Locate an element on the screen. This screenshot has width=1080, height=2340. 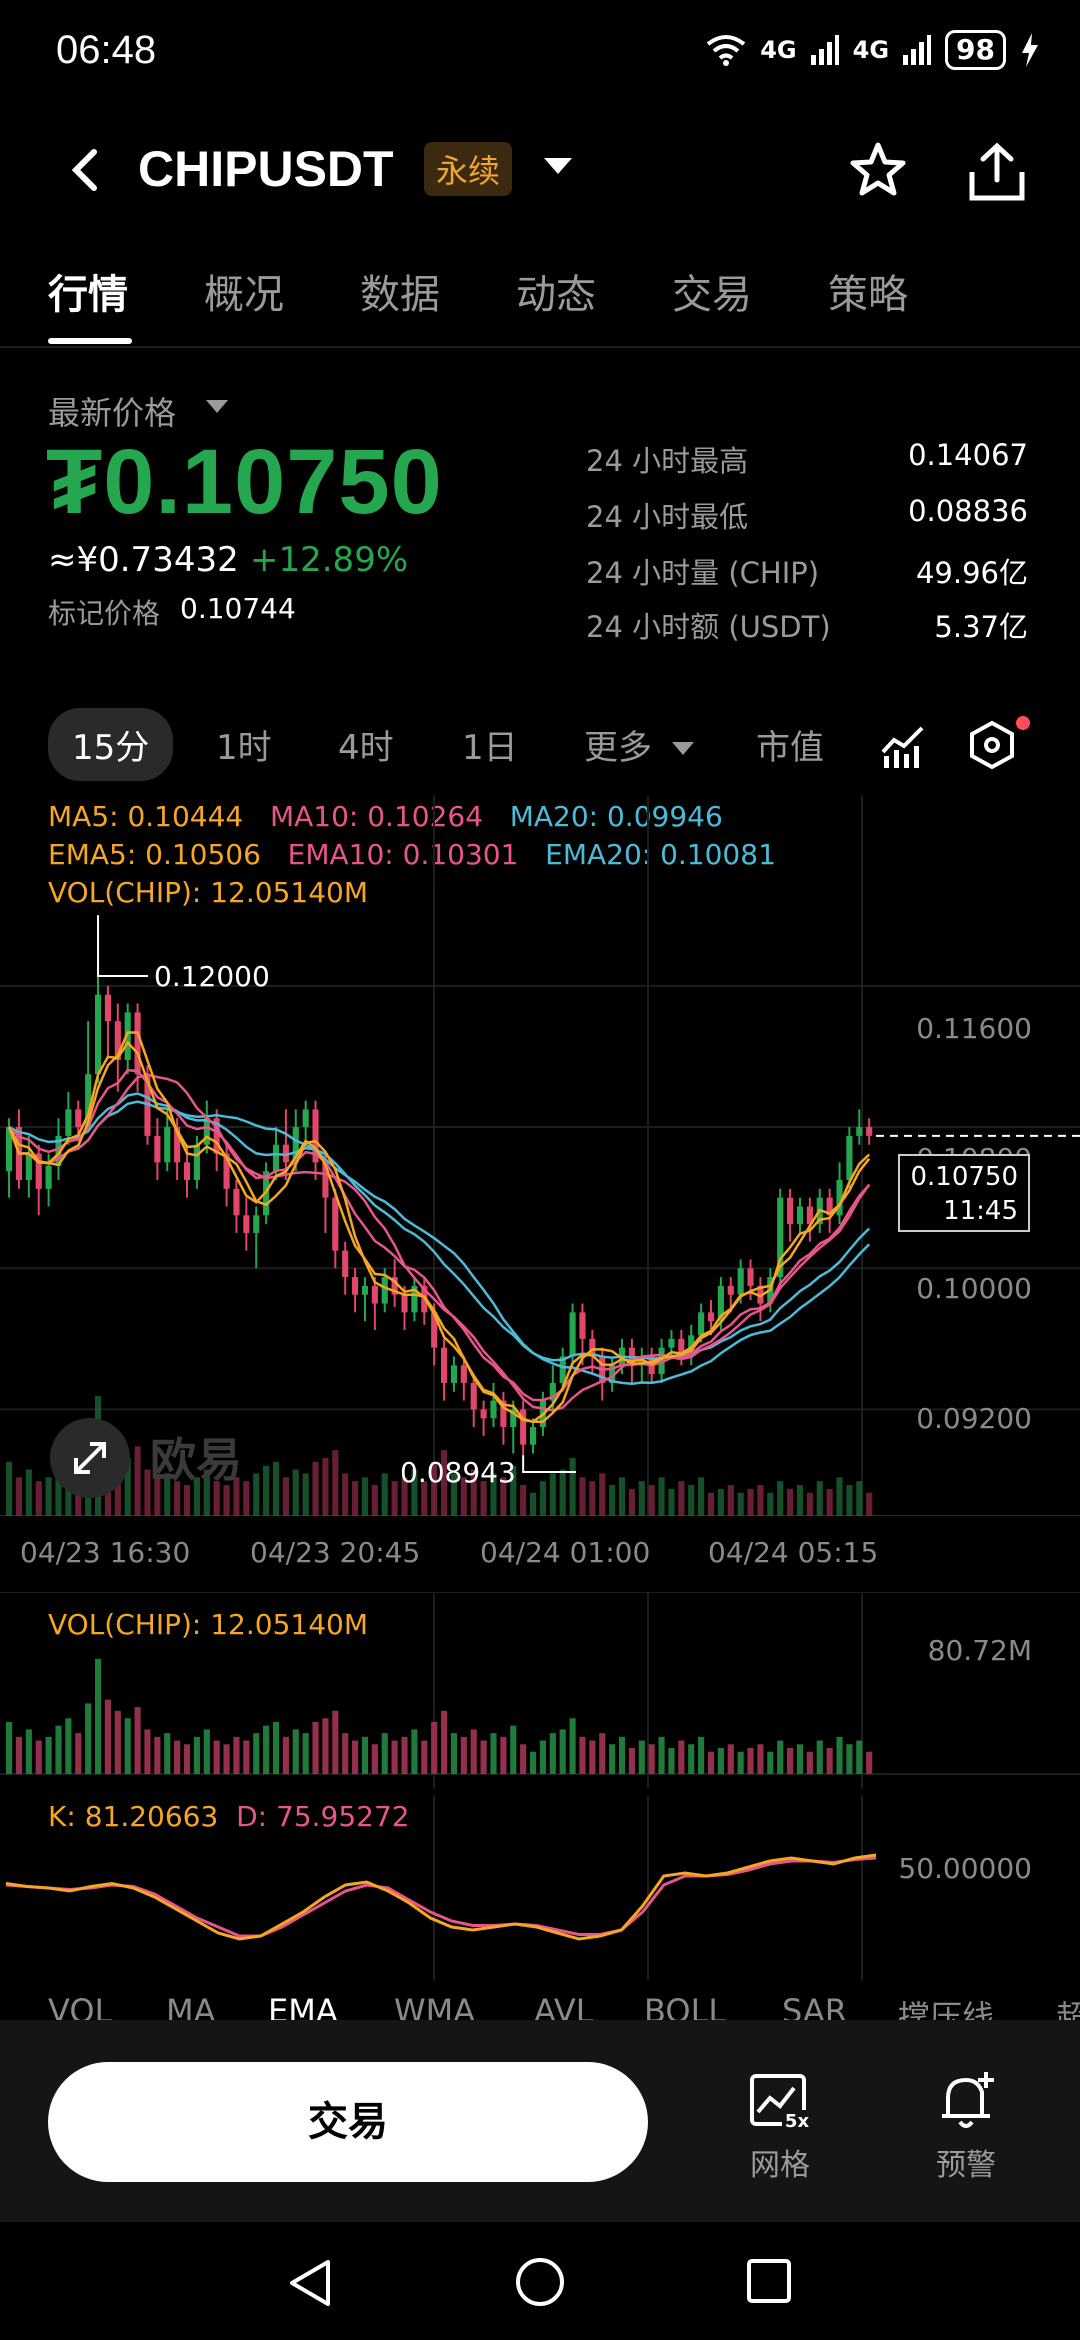
pair-title: CHIPUSDT is located at coordinates (266, 169).